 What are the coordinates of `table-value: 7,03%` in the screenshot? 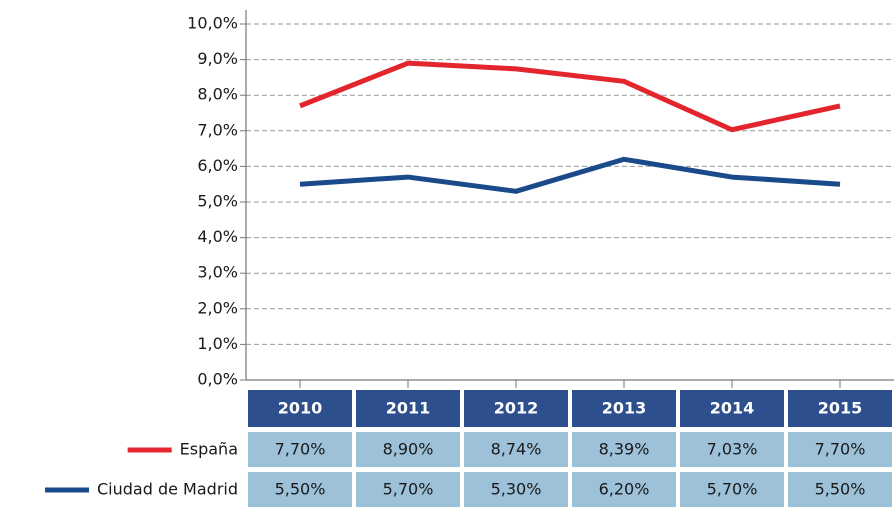 It's located at (732, 449).